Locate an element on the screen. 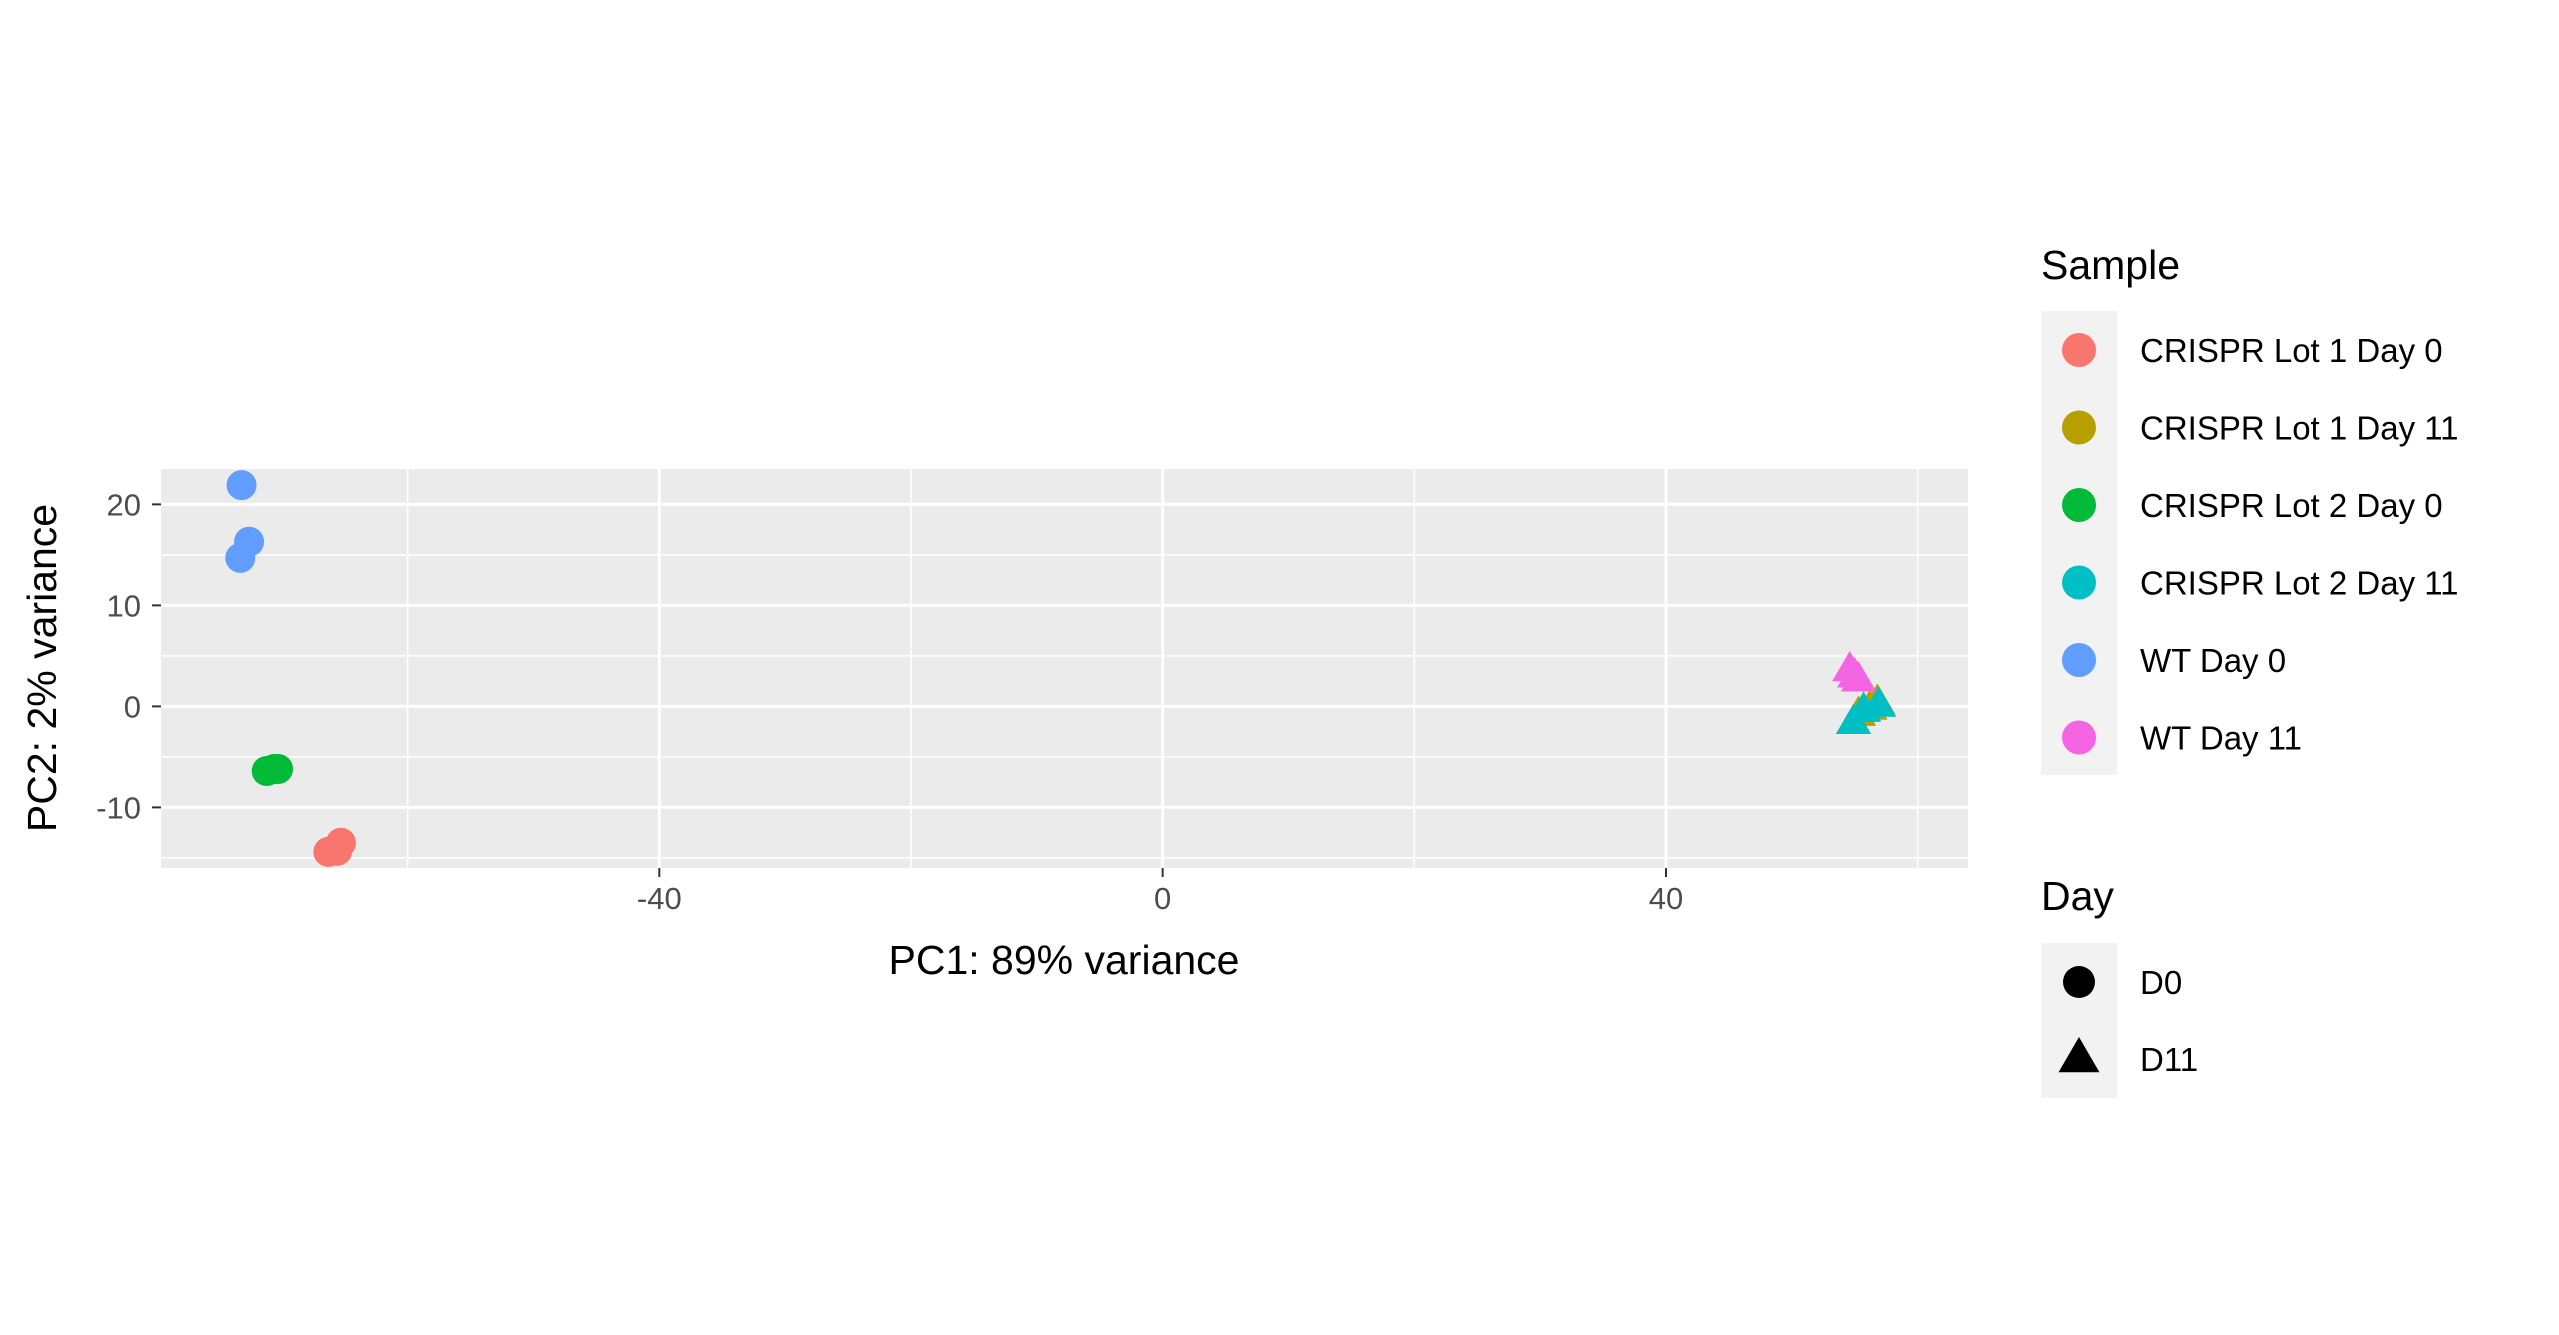 The width and height of the screenshot is (2559, 1335). legend-label: D0 is located at coordinates (2161, 982).